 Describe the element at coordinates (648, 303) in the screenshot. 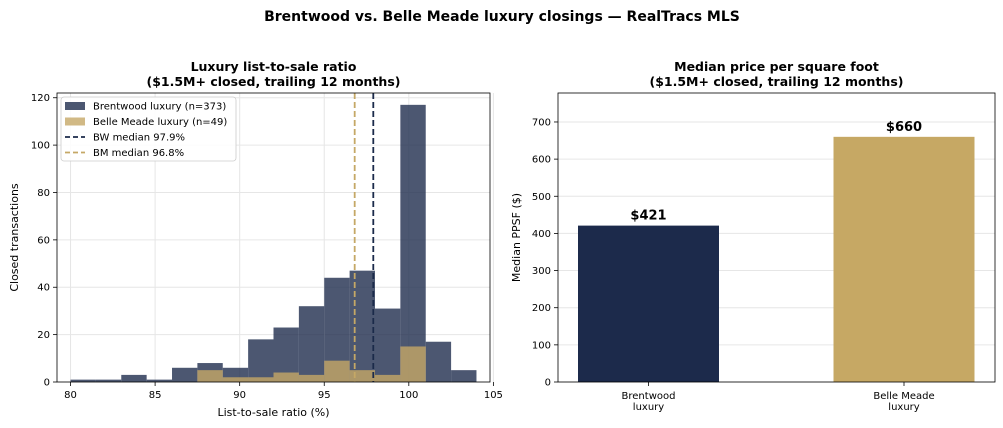

I see `bar-brentwood` at that location.